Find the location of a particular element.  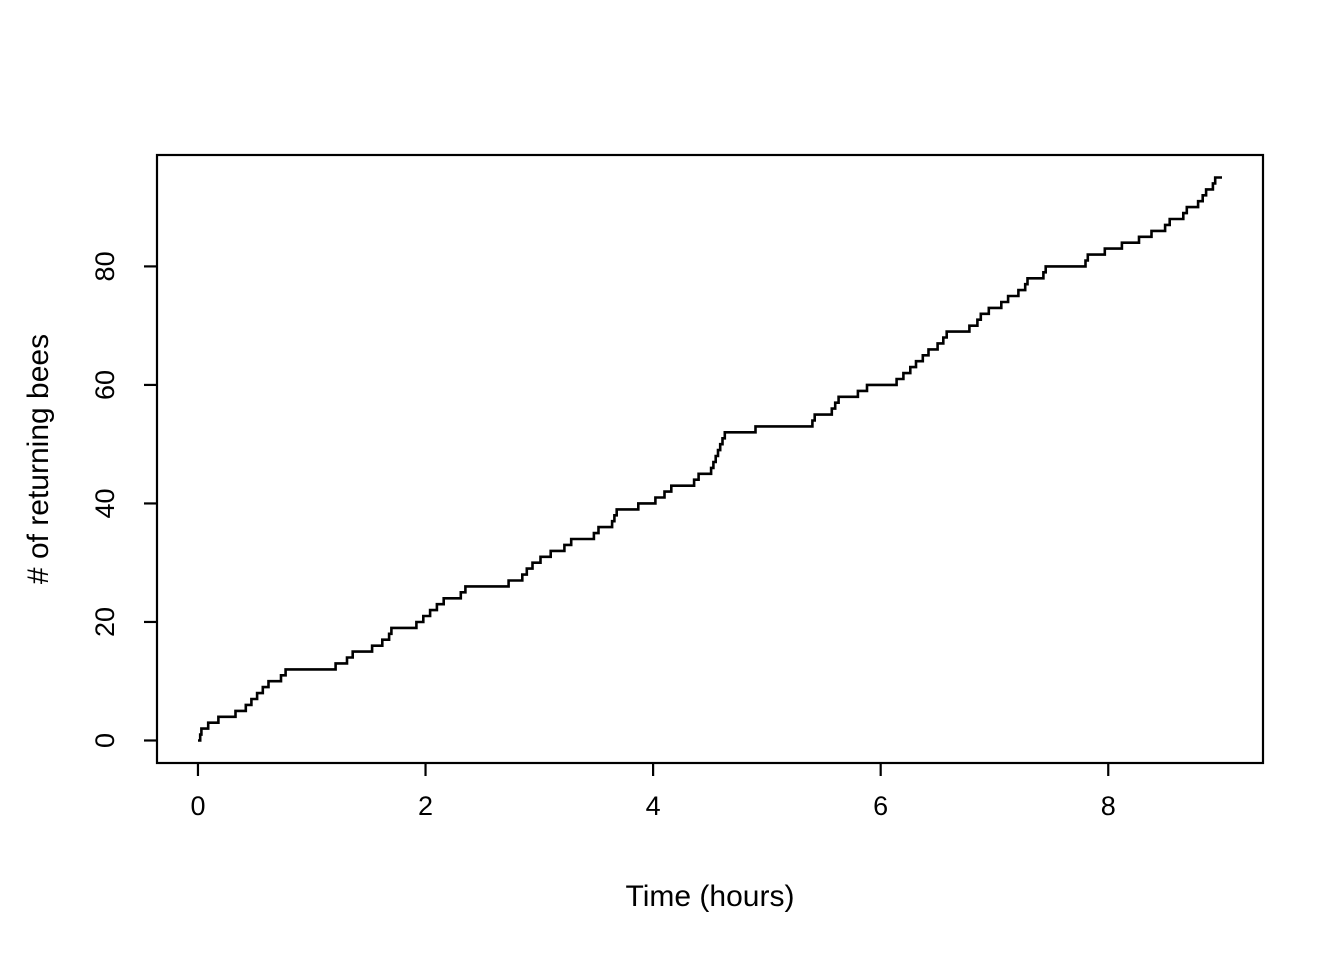

x-tick-label: 2 is located at coordinates (425, 806).